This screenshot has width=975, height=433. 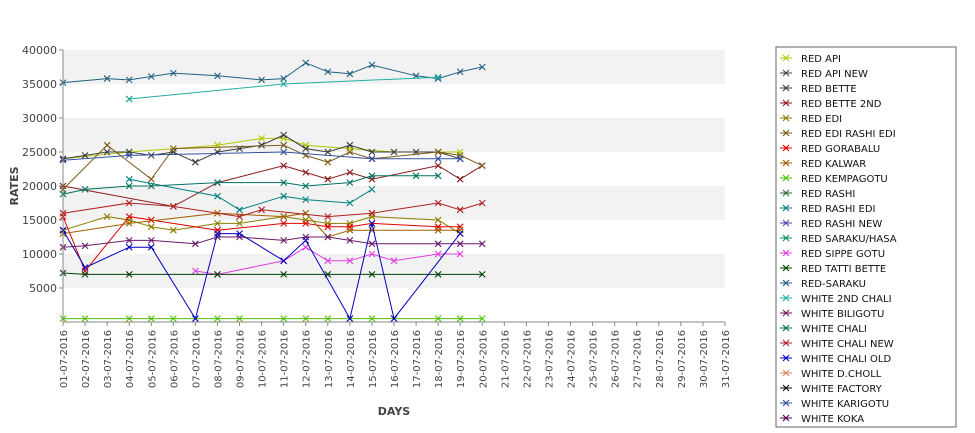 What do you see at coordinates (821, 59) in the screenshot?
I see `legend-label: RED API` at bounding box center [821, 59].